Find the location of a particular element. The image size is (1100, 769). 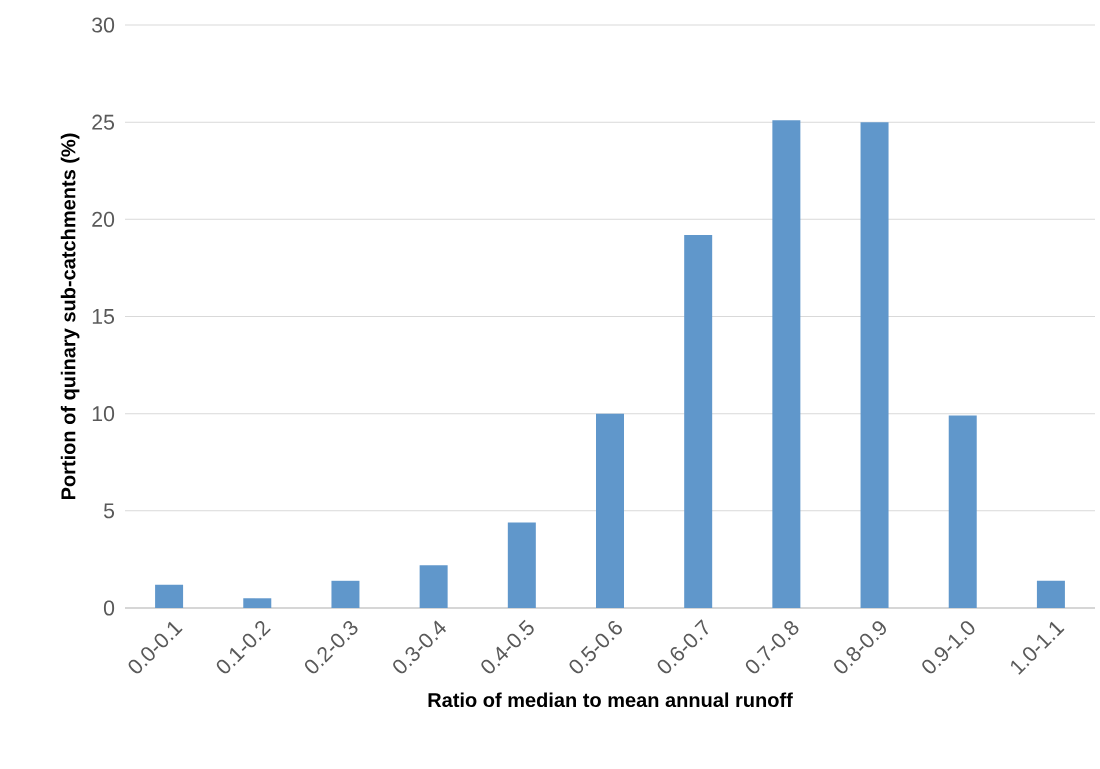

x-axis-title: Ratio of median to mean annual runoff is located at coordinates (610, 700).